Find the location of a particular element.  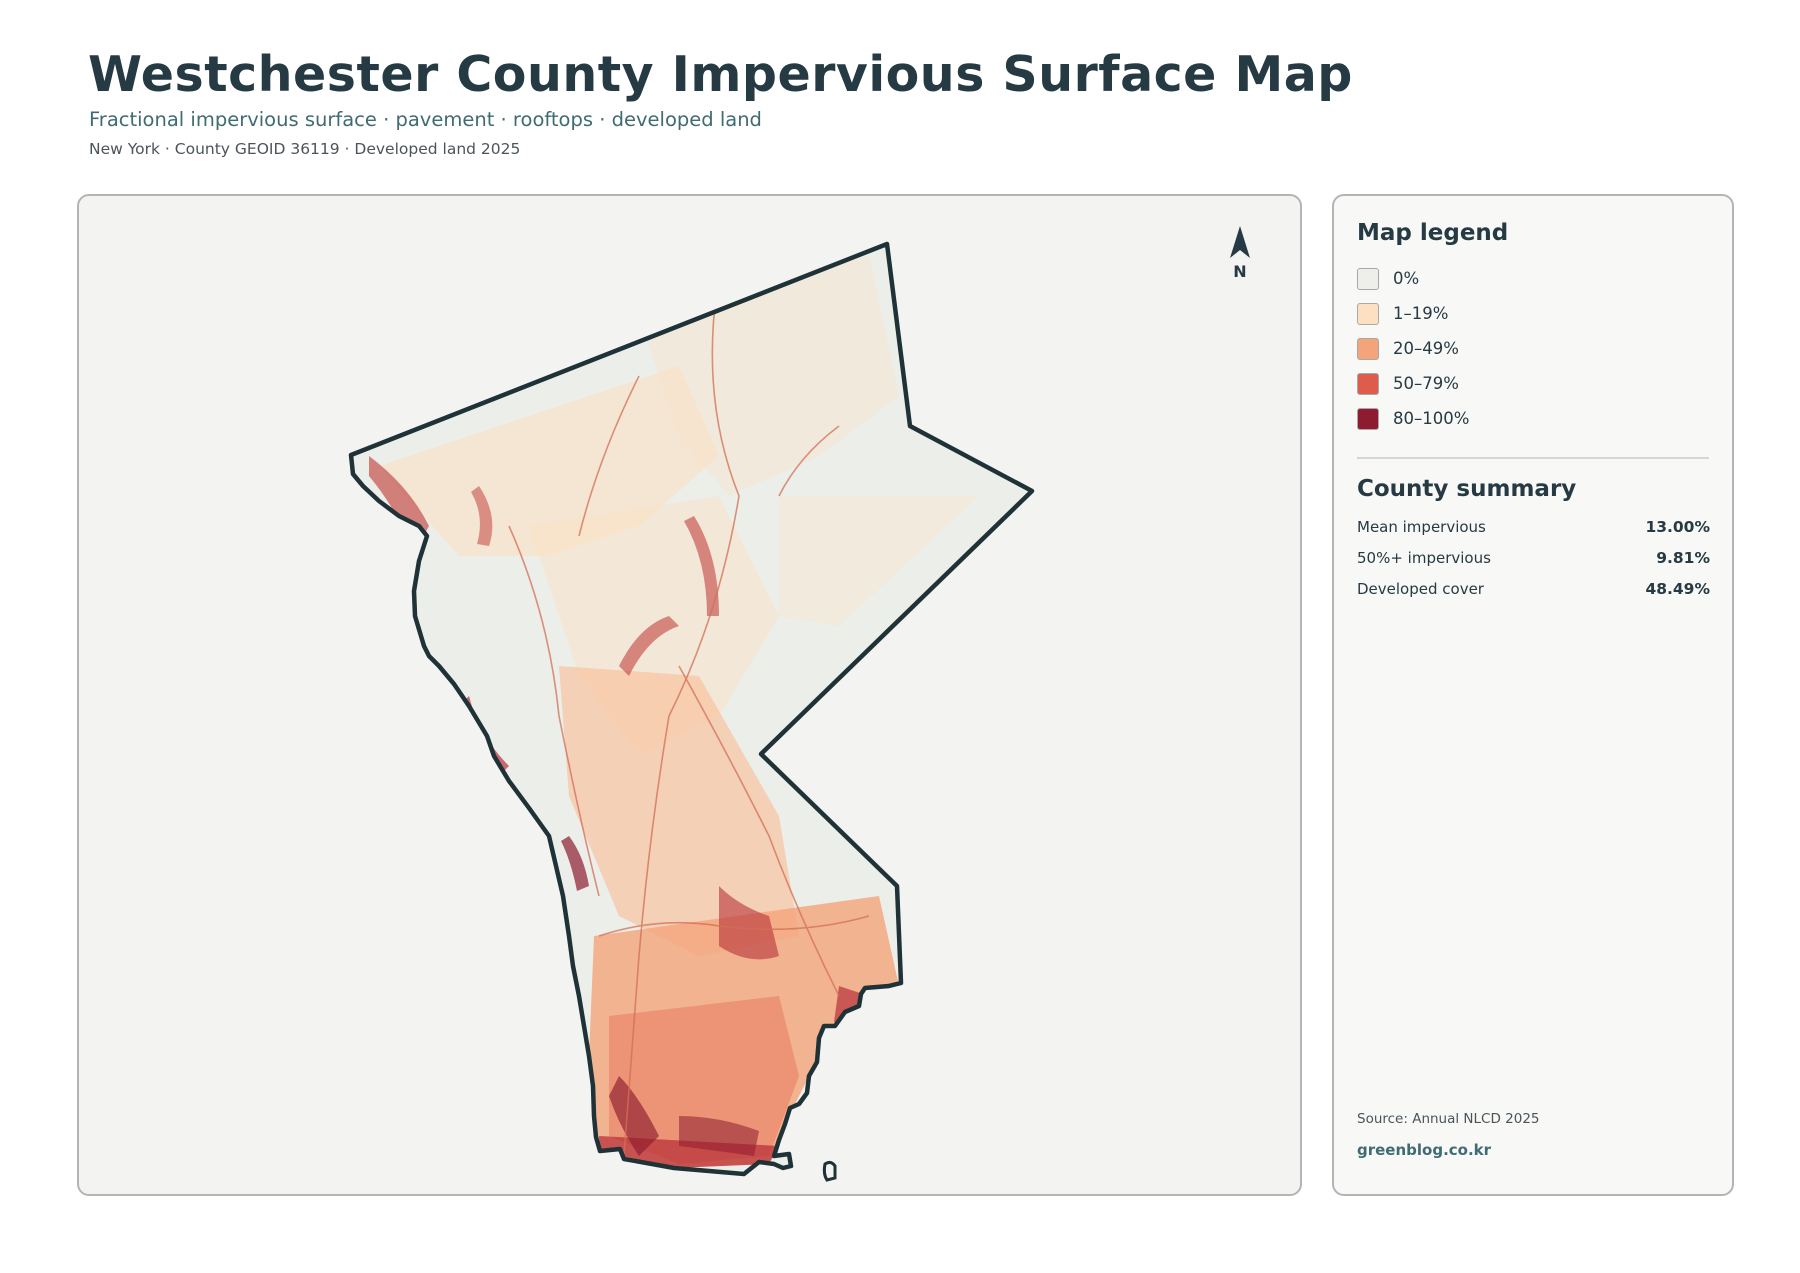

north-arrow-icon is located at coordinates (1240, 242).